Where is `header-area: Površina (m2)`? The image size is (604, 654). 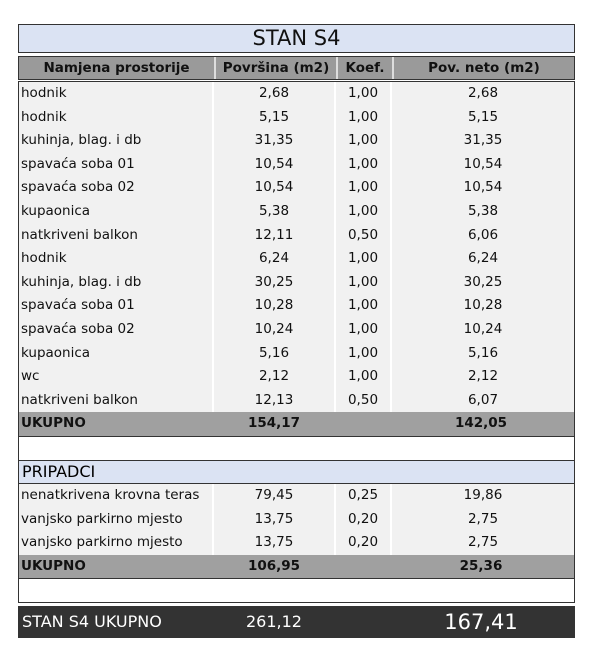 header-area: Površina (m2) is located at coordinates (277, 68).